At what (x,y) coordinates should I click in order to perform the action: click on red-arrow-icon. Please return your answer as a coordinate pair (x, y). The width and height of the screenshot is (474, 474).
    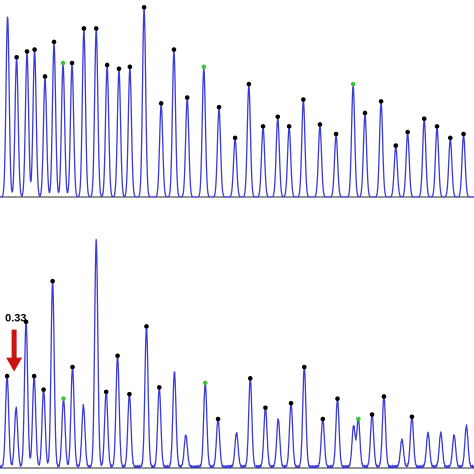
    Looking at the image, I should click on (14, 364).